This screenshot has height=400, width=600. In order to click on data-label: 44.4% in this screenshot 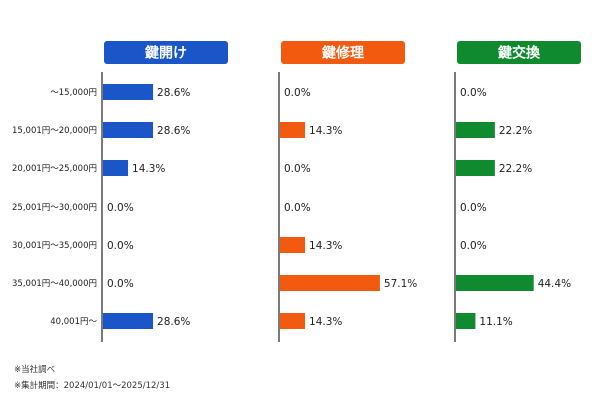, I will do `click(554, 284)`.